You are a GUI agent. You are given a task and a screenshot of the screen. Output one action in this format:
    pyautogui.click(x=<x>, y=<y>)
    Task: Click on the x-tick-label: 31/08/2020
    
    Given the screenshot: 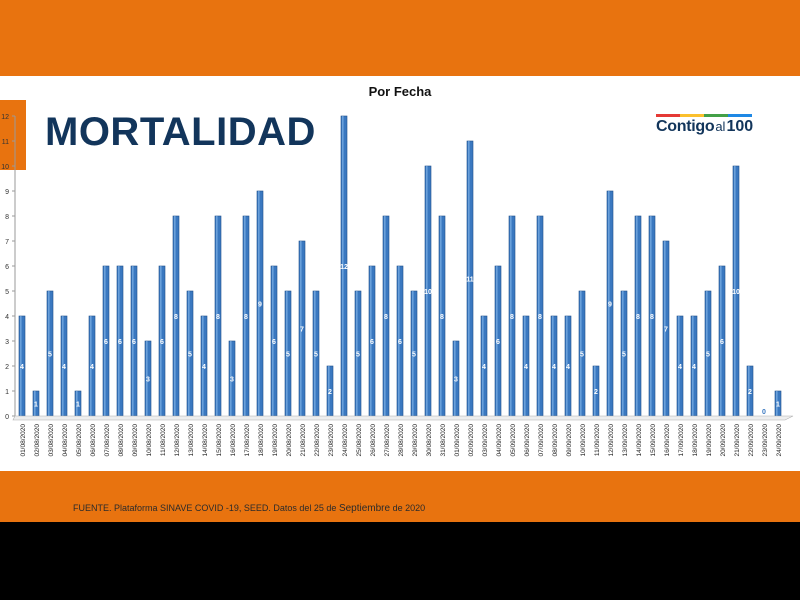 What is the action you would take?
    pyautogui.click(x=443, y=440)
    